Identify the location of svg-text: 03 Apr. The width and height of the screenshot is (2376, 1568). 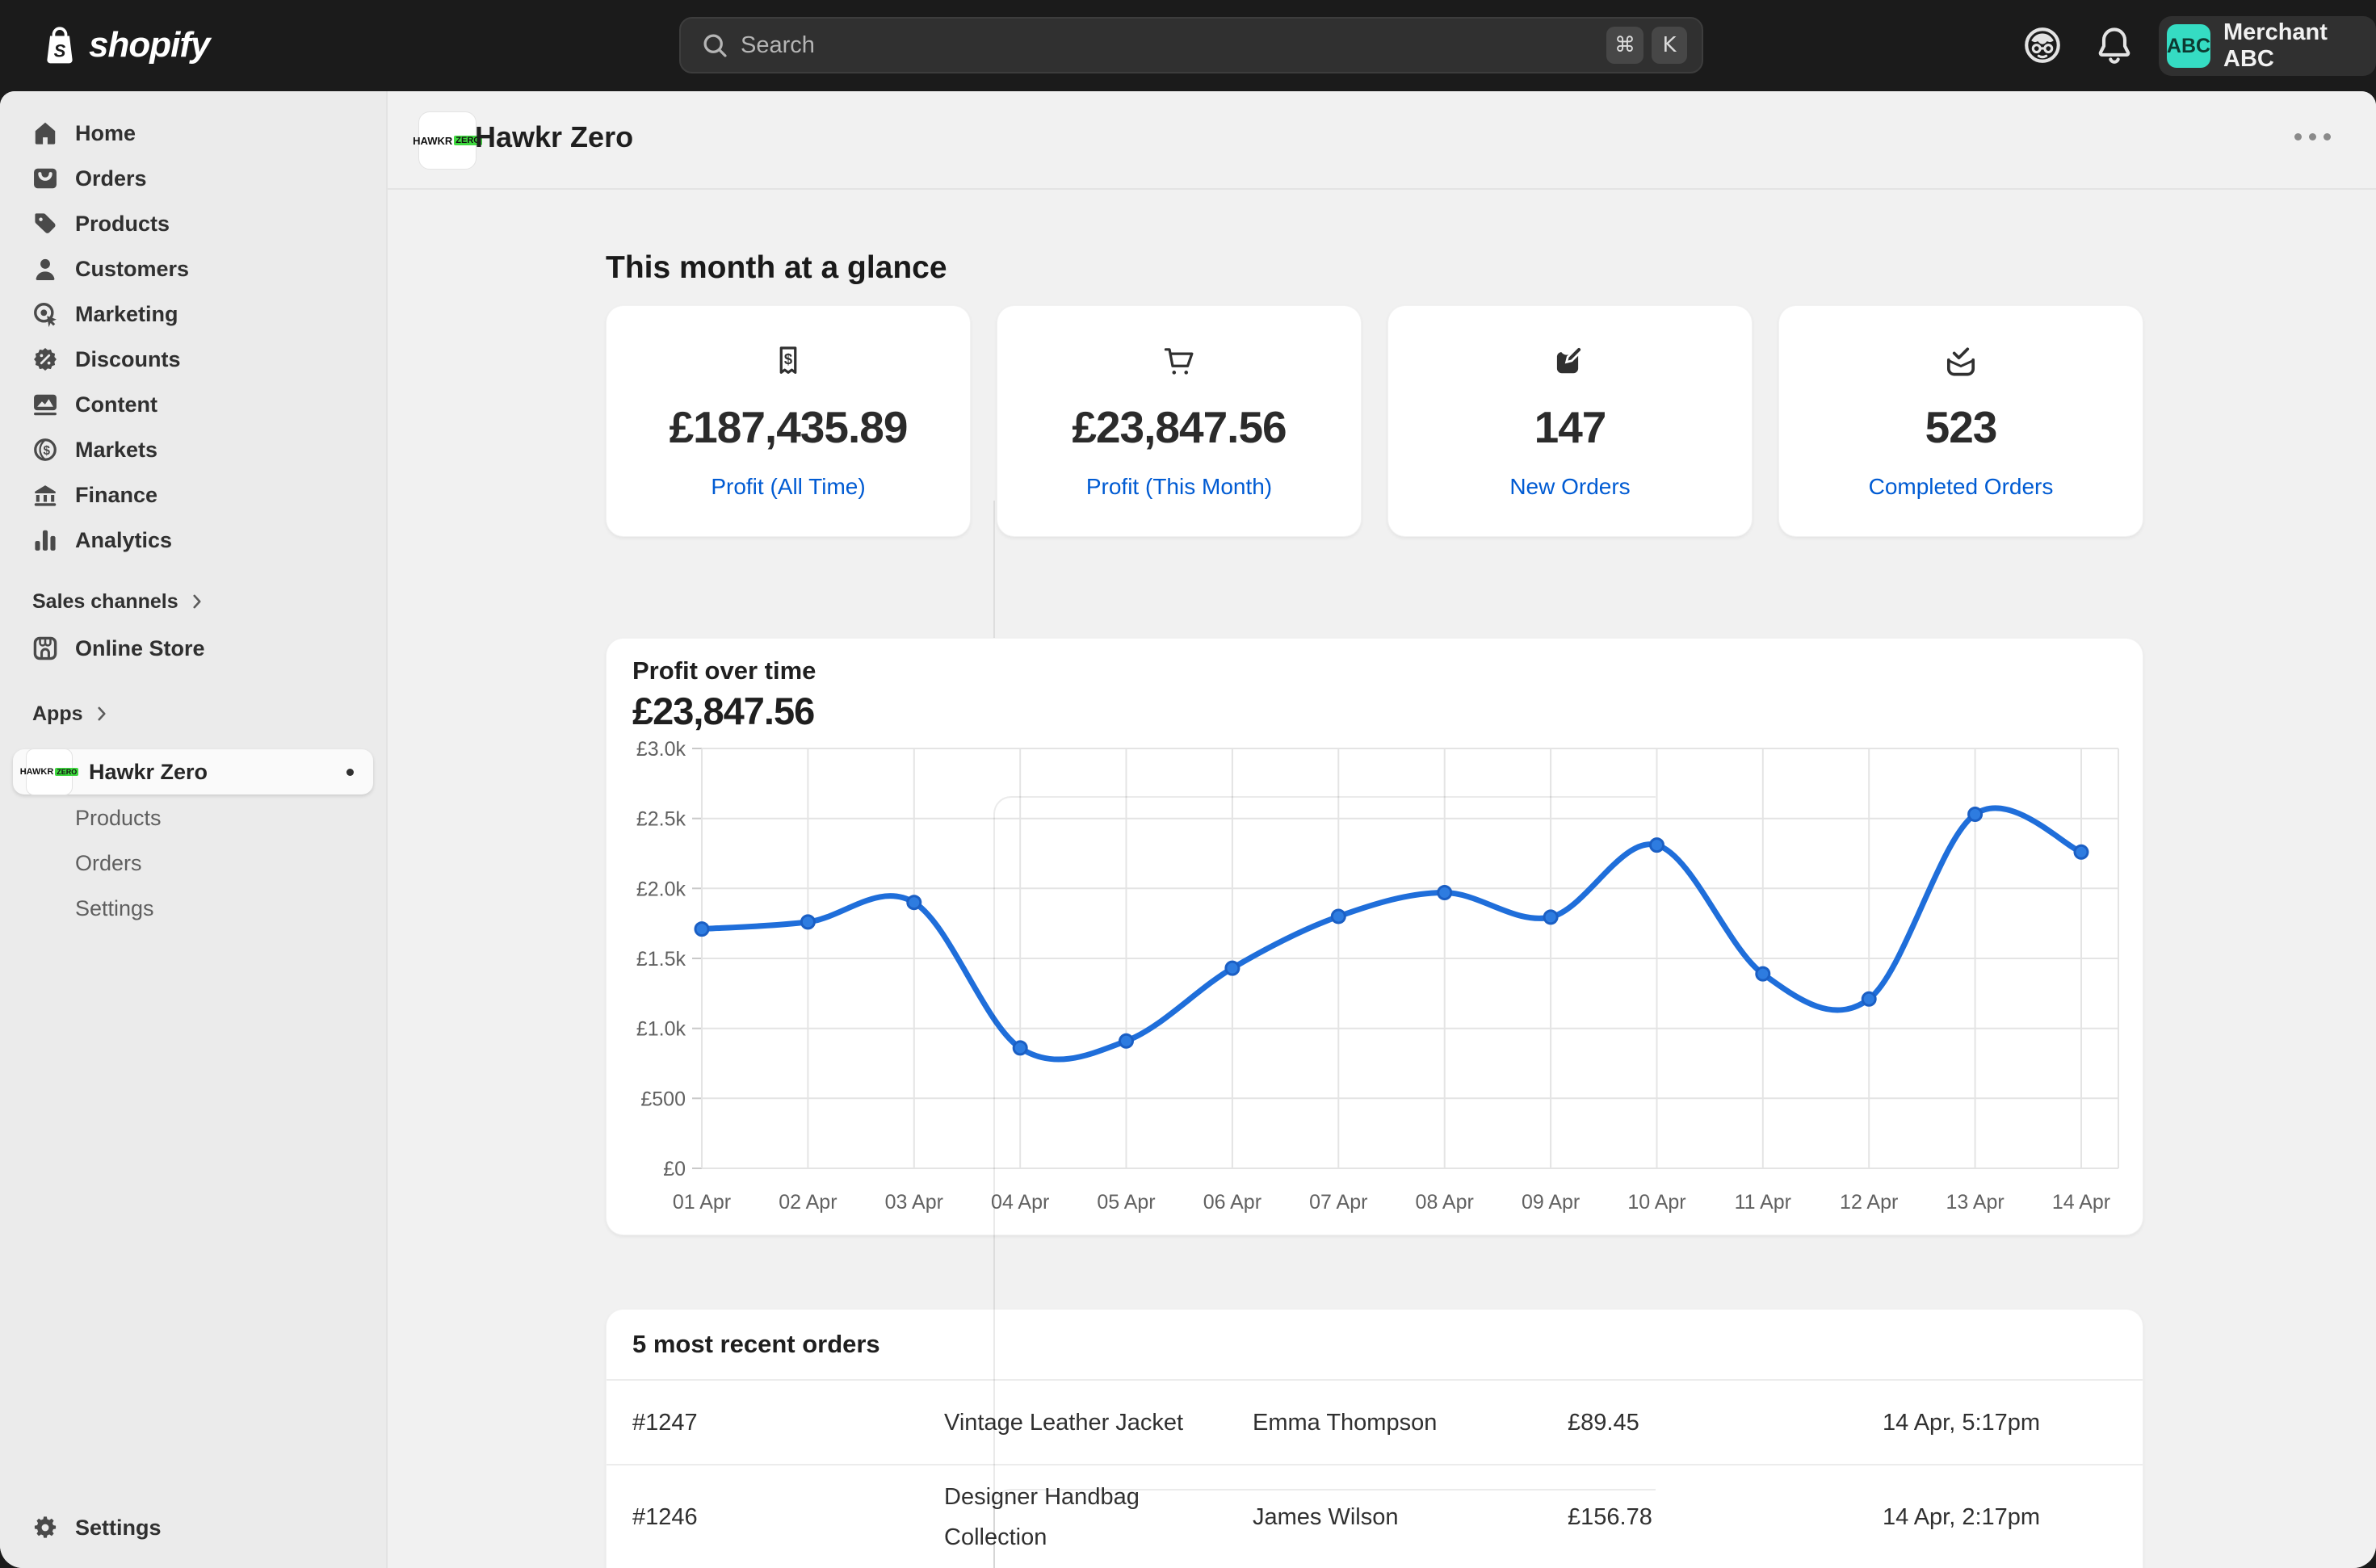
(914, 1202).